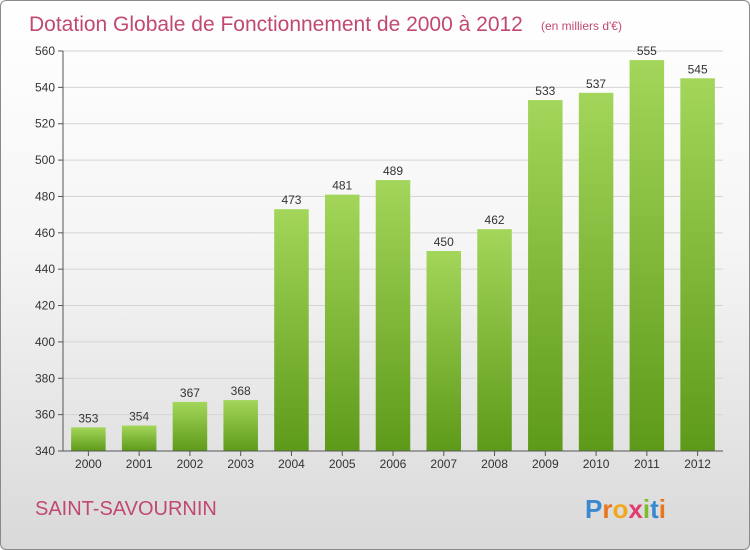 This screenshot has width=750, height=550. What do you see at coordinates (45, 51) in the screenshot?
I see `y-tick-label: 560` at bounding box center [45, 51].